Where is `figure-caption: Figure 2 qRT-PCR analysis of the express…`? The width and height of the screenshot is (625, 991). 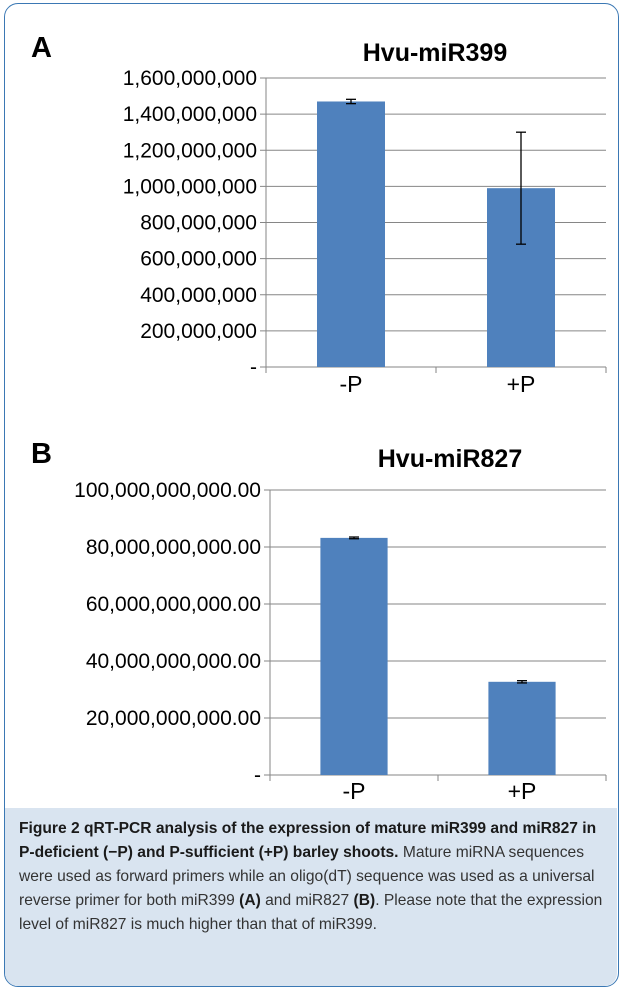
figure-caption: Figure 2 qRT-PCR analysis of the express… is located at coordinates (316, 877).